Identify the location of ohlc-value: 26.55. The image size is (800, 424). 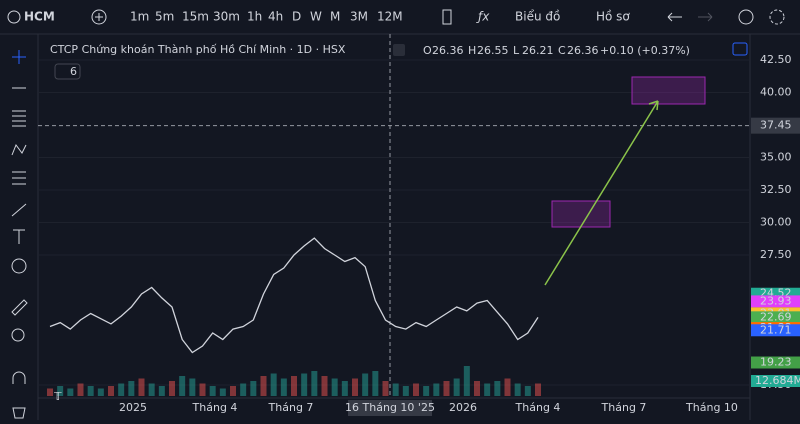
(493, 50).